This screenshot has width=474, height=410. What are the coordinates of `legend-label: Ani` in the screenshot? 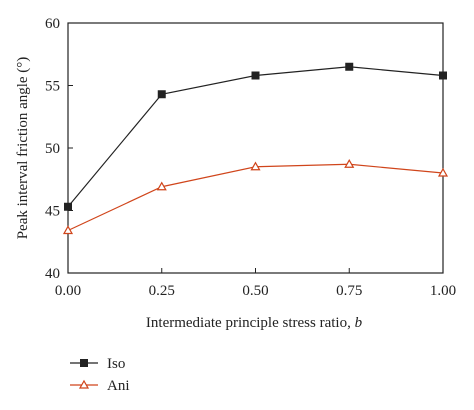 It's located at (118, 386).